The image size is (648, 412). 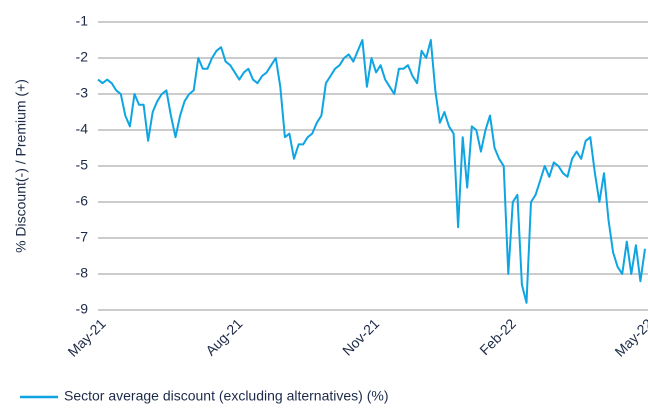 I want to click on y-tick-label: -7, so click(x=82, y=237).